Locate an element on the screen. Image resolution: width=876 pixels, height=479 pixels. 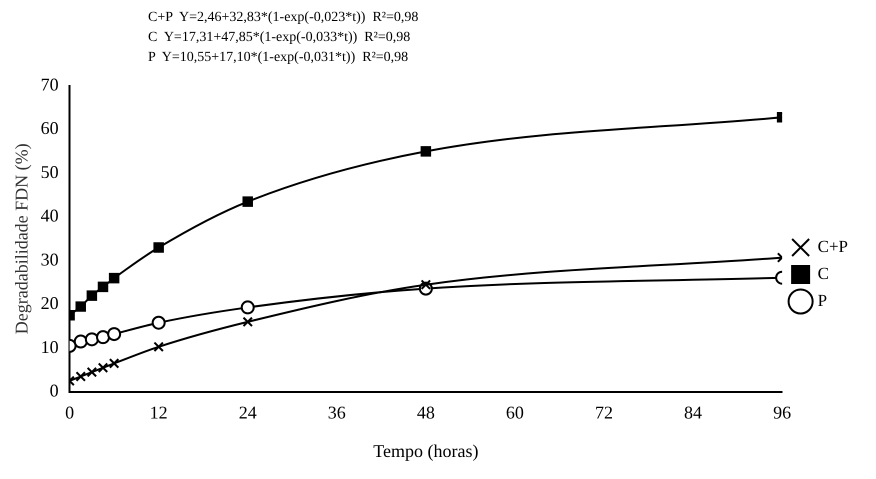
y-tick-label: 0 is located at coordinates (54, 390).